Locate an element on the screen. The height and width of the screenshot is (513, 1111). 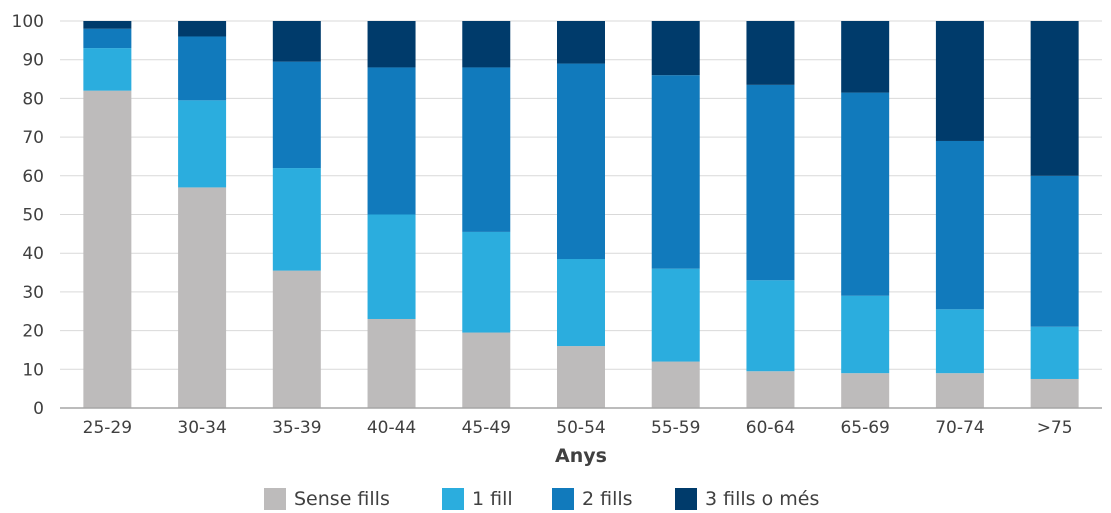
y-tick-label: 60 is located at coordinates (33, 177).